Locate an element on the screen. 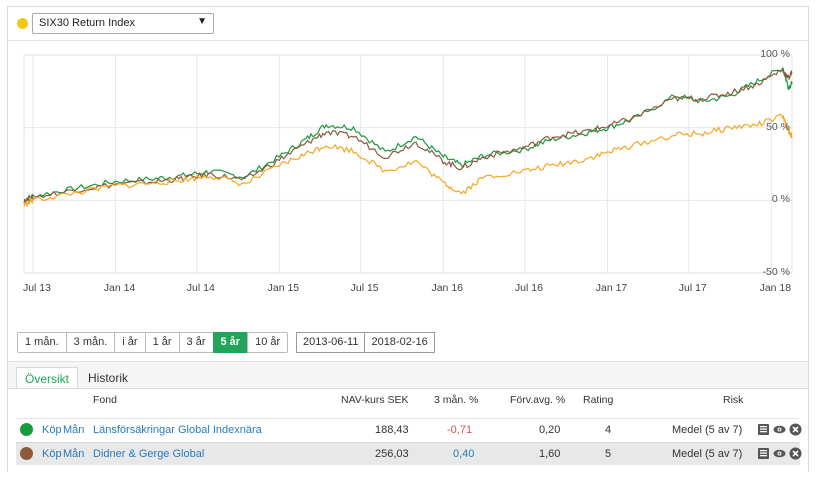 This screenshot has width=816, height=478. x-tick-label: Jan 14 is located at coordinates (119, 288).